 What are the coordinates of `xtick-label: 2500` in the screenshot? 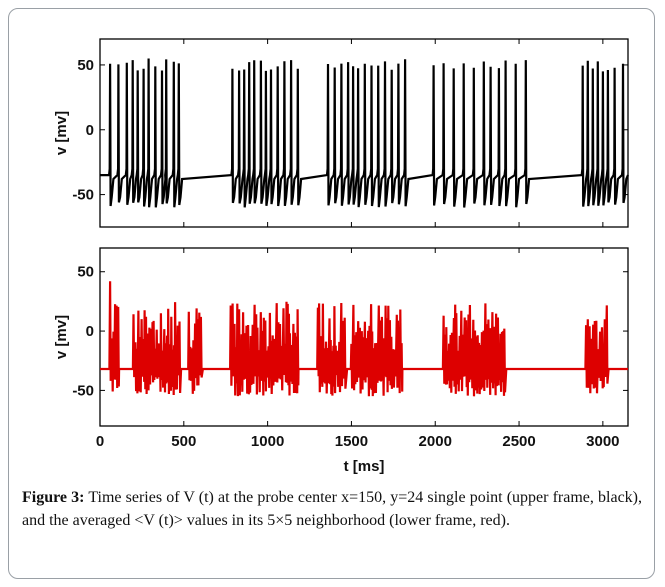 It's located at (518, 441).